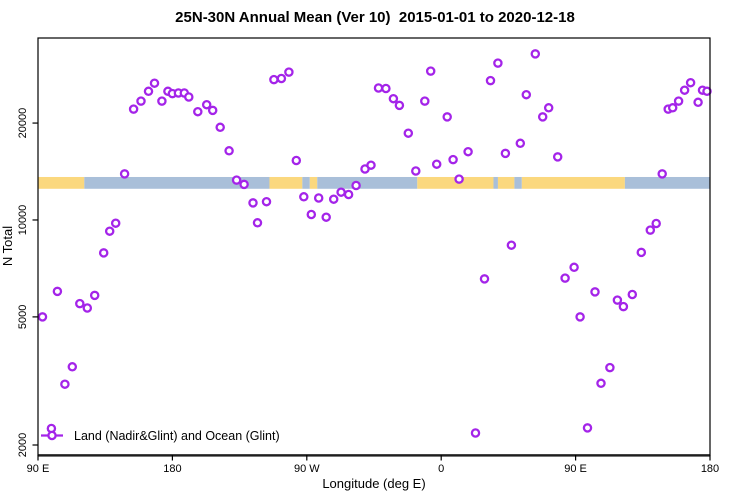  What do you see at coordinates (52, 435) in the screenshot?
I see `legend-point-sample` at bounding box center [52, 435].